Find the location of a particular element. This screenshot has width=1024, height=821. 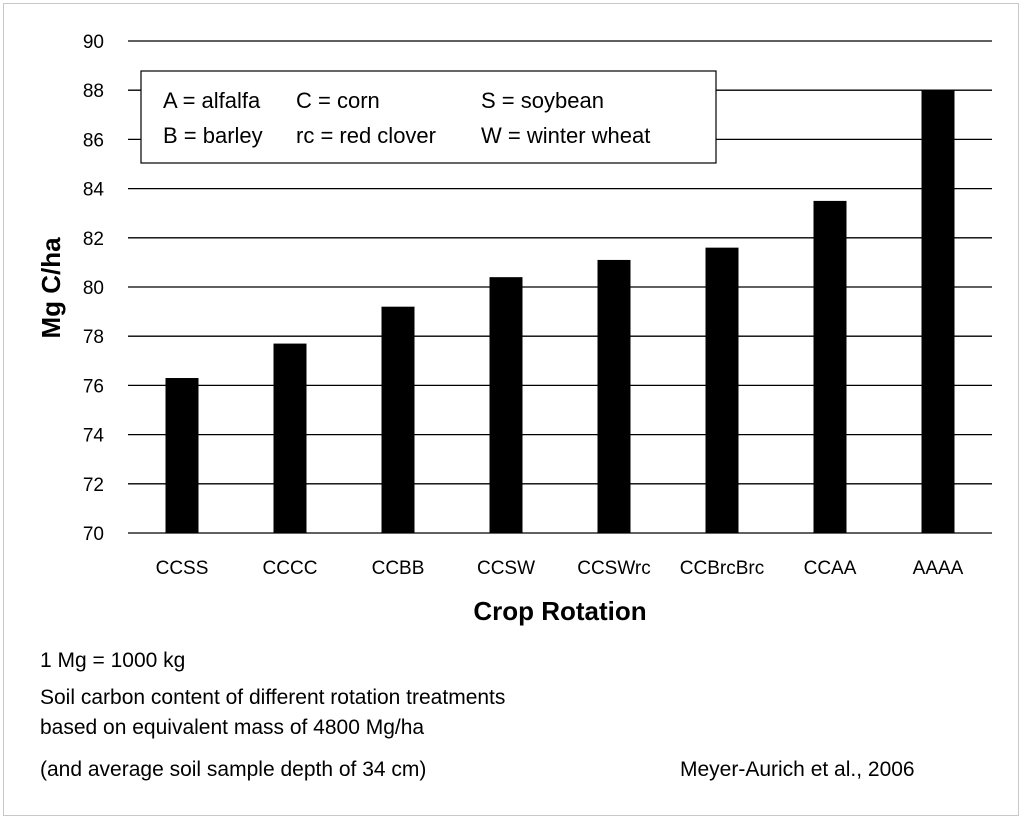

caption-line-3: (and average soil sample depth of 34 cm) is located at coordinates (233, 769).